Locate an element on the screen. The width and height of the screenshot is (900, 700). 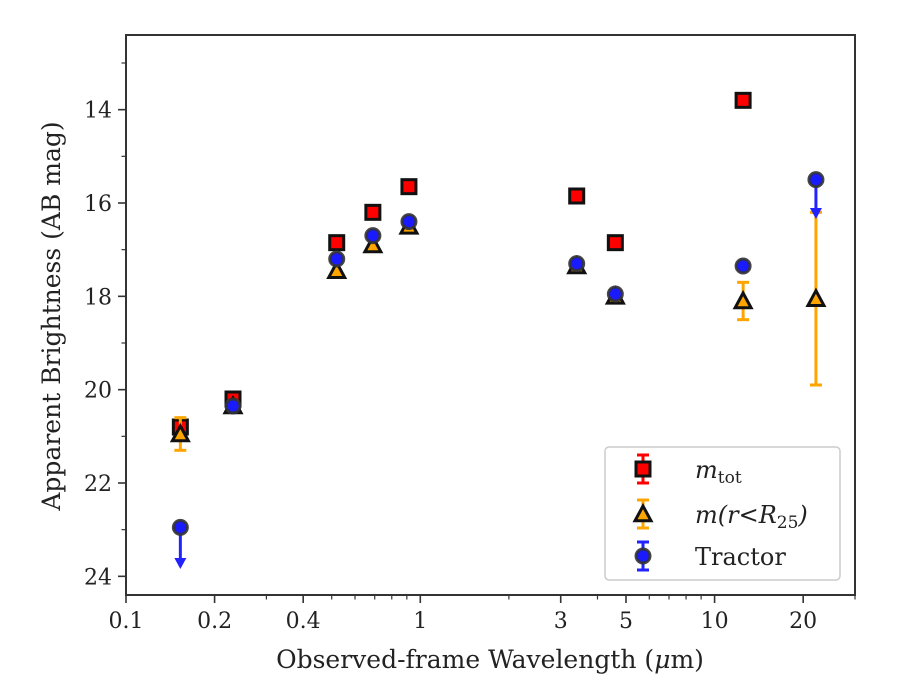
y-tick-label-4: 22 is located at coordinates (98, 484).